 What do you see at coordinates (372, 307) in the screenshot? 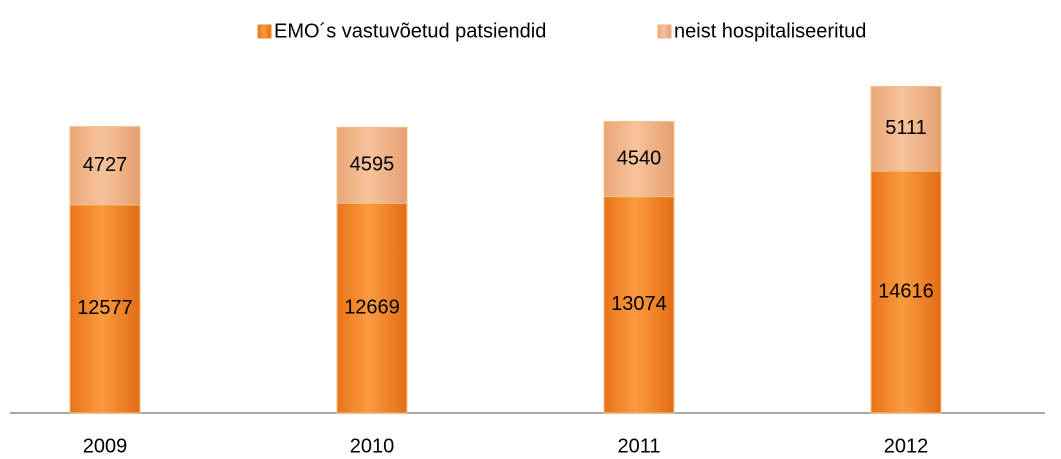
I see `data-label: 12669` at bounding box center [372, 307].